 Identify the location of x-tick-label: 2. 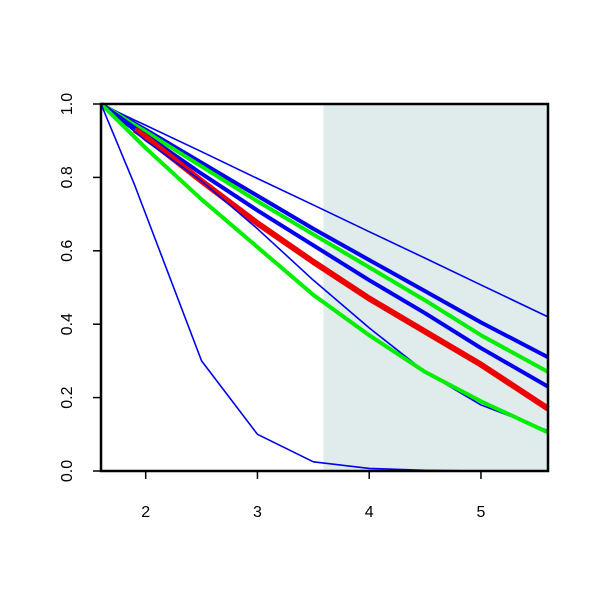
(145, 512).